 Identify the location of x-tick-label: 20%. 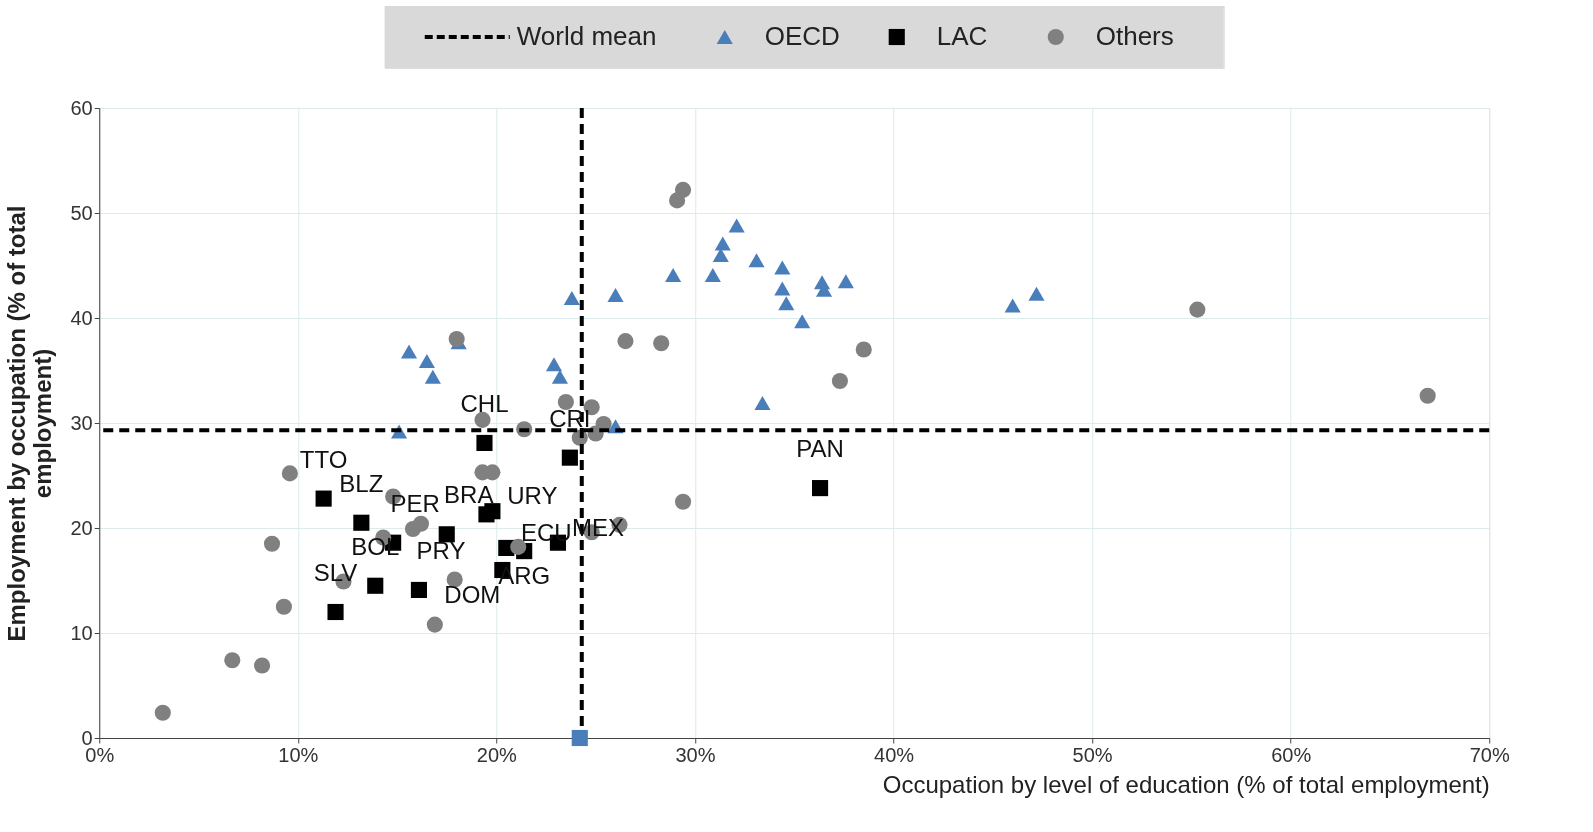
(497, 754).